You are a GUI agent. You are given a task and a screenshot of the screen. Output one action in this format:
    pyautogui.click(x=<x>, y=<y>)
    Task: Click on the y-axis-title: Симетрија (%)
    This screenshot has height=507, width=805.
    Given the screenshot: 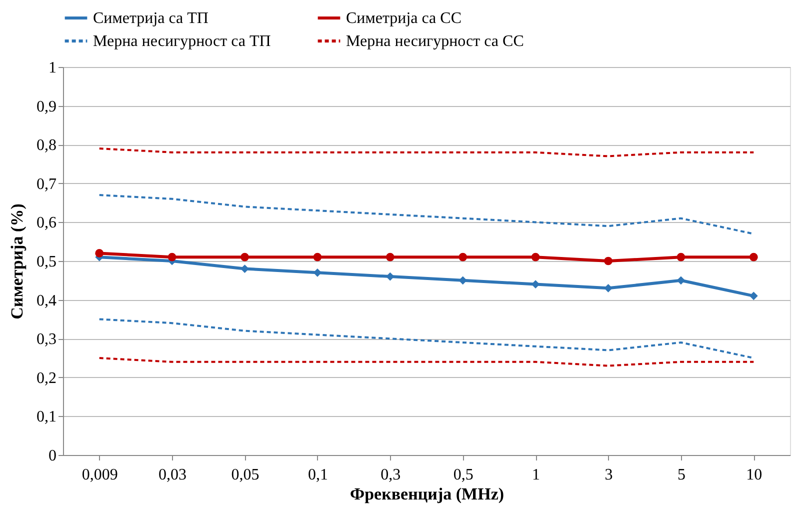 What is the action you would take?
    pyautogui.click(x=17, y=262)
    